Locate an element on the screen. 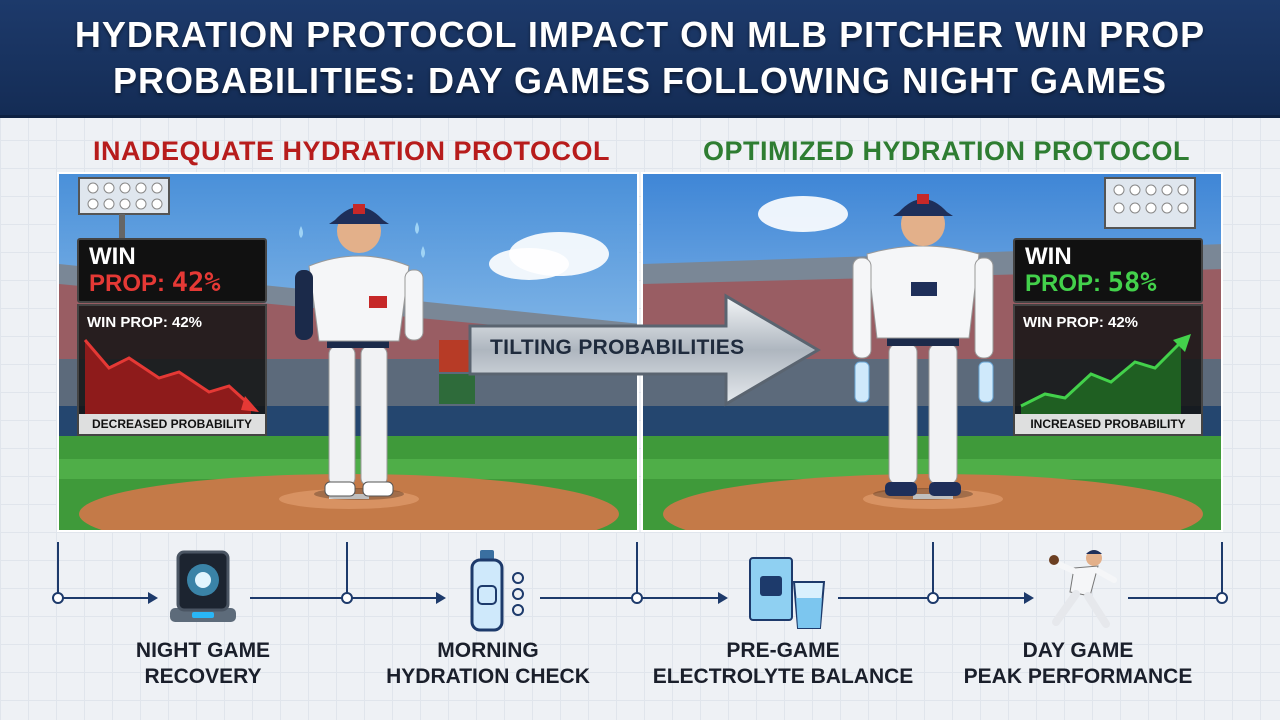 The height and width of the screenshot is (720, 1280). step-label-day-game-peak-performance: DAY GAME PEAK PERFORMANCE is located at coordinates (1078, 664).